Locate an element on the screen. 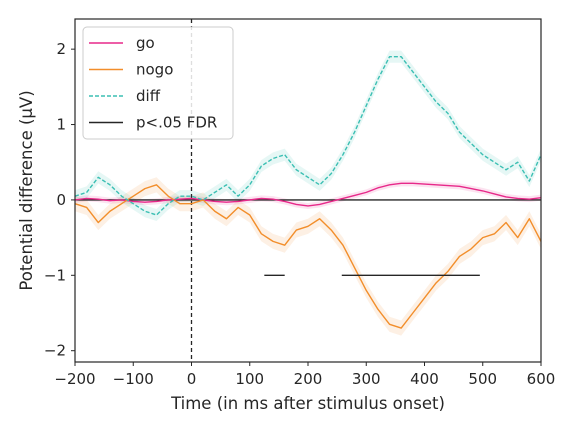 This screenshot has width=576, height=432. y-tick-label: 0 is located at coordinates (61, 200).